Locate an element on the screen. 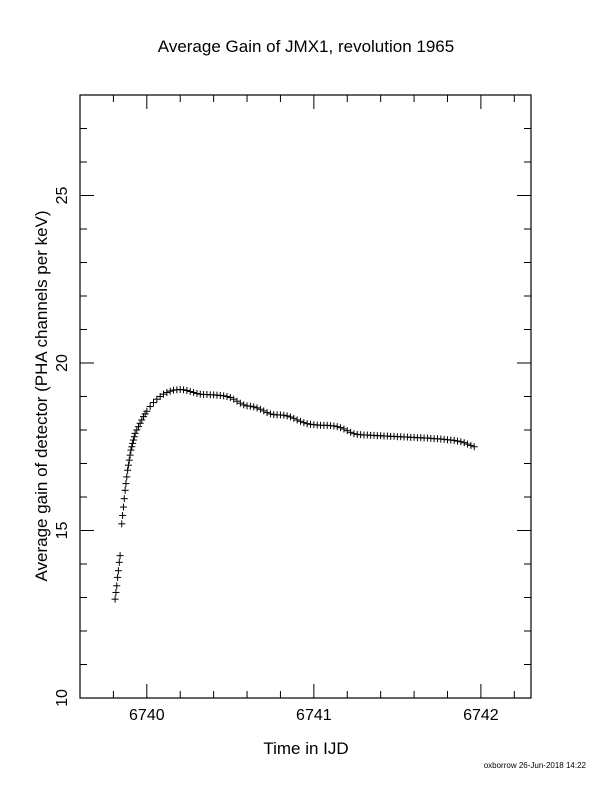 The width and height of the screenshot is (612, 792). x-tick-label: 6742 is located at coordinates (481, 715).